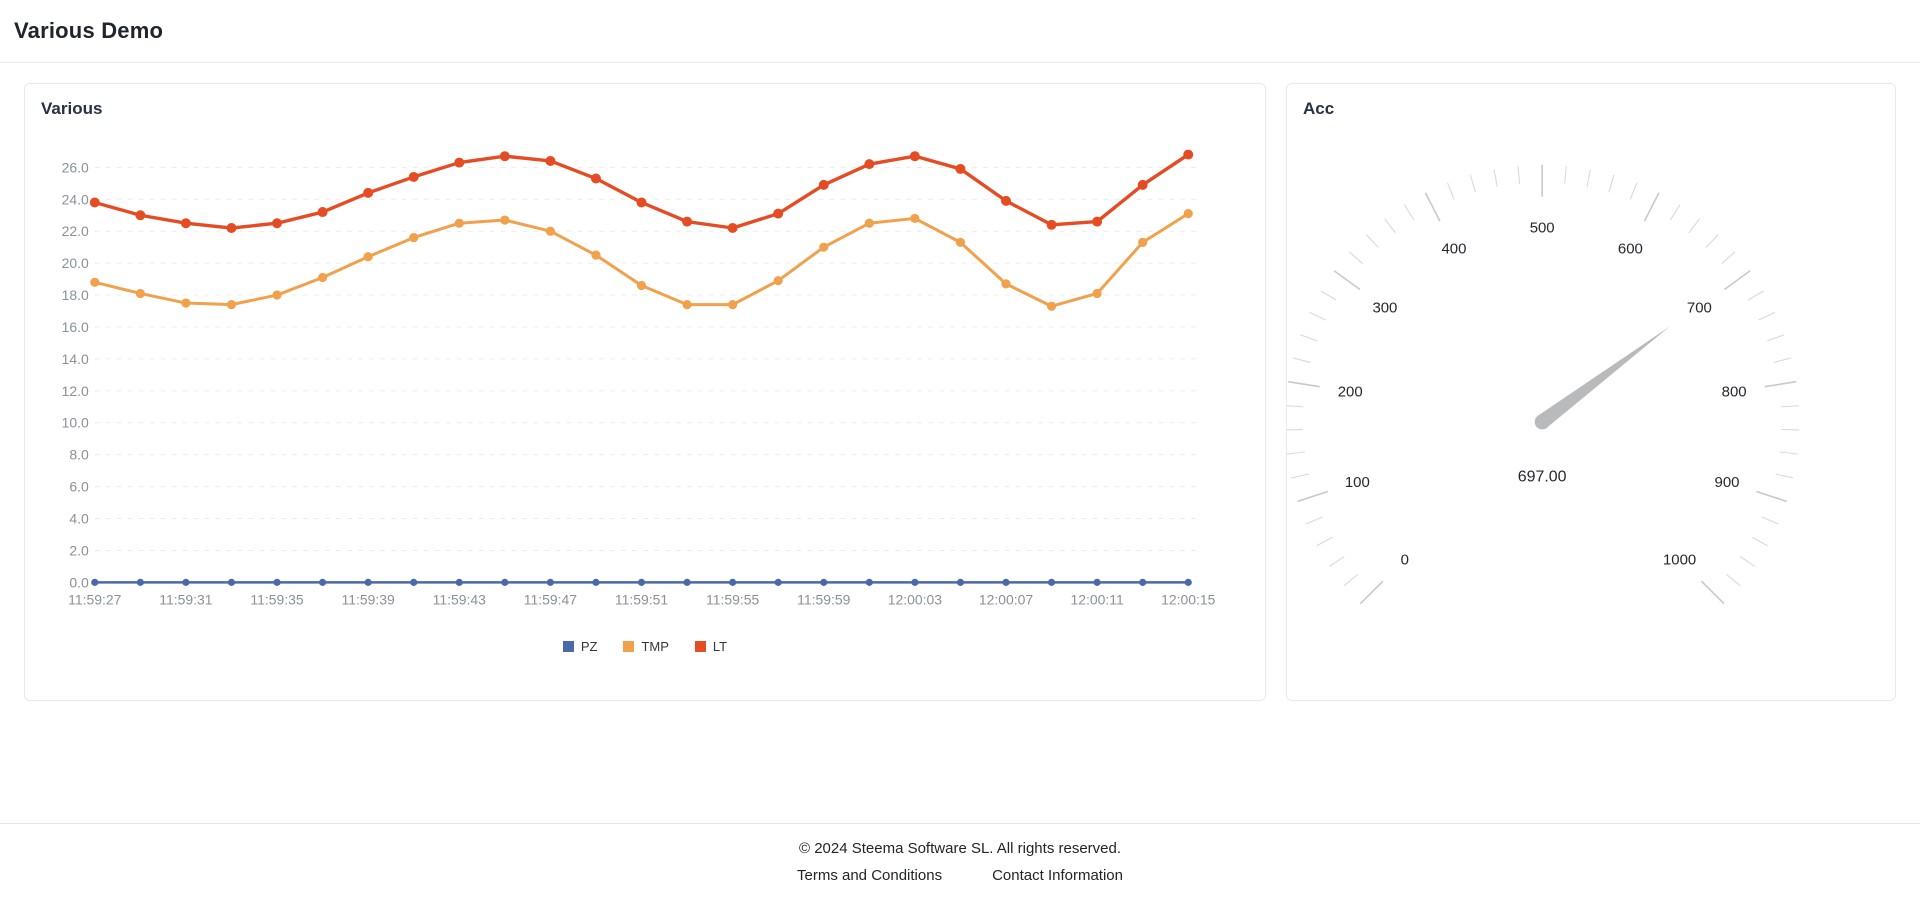 This screenshot has height=906, width=1920. Describe the element at coordinates (89, 30) in the screenshot. I see `page-title: Various Demo` at that location.